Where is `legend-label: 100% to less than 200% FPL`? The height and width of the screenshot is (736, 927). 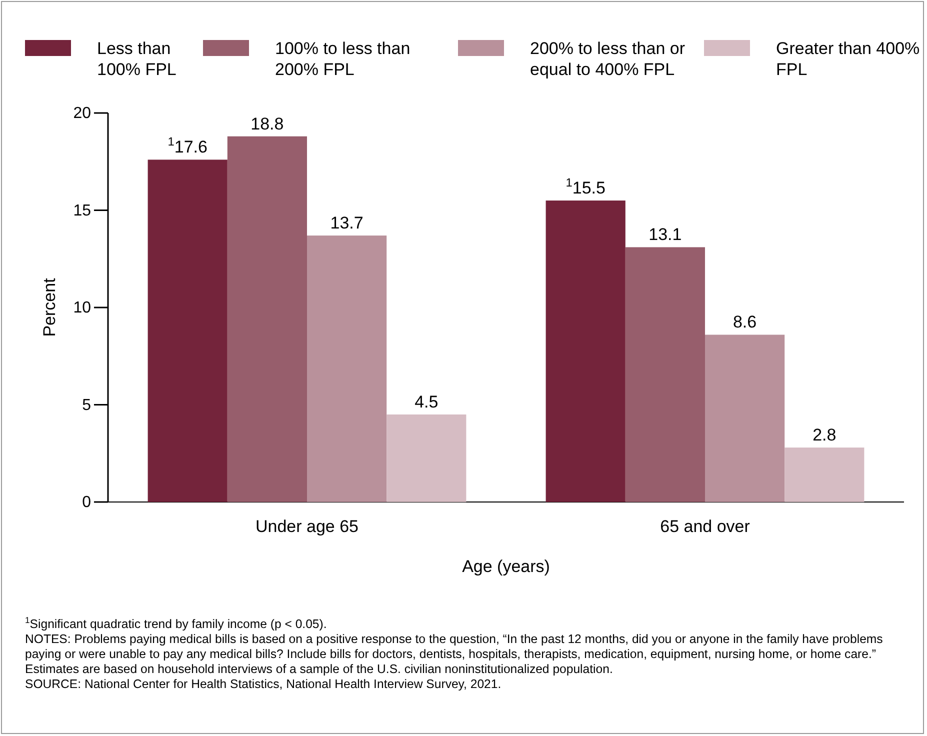
legend-label: 100% to less than 200% FPL is located at coordinates (342, 59).